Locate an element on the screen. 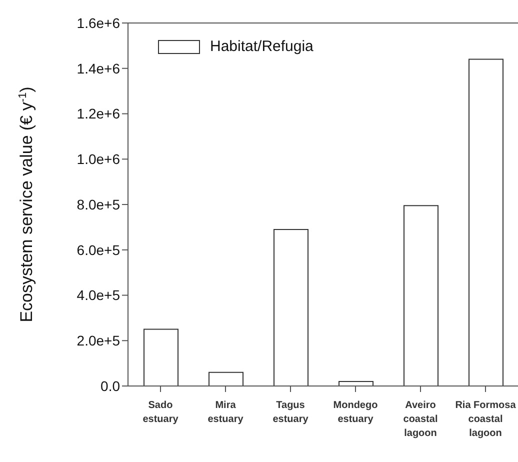 This screenshot has height=462, width=518. x-tick-label: Mondego estuary is located at coordinates (355, 412).